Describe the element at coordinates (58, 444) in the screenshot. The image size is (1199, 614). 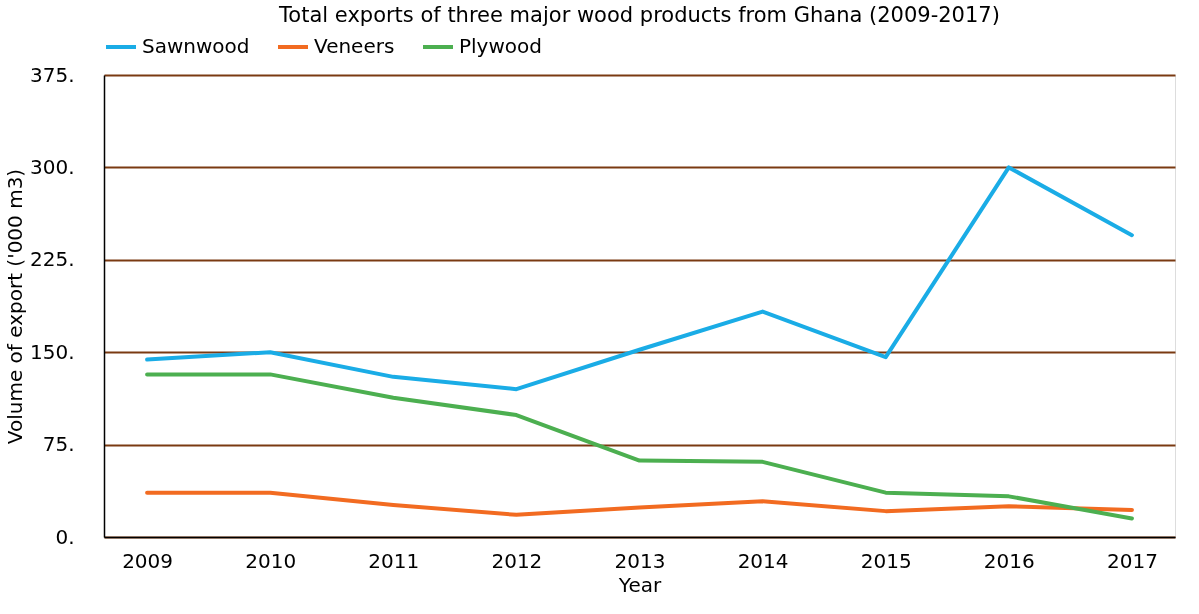
I see `y-tick-label: 75.` at that location.